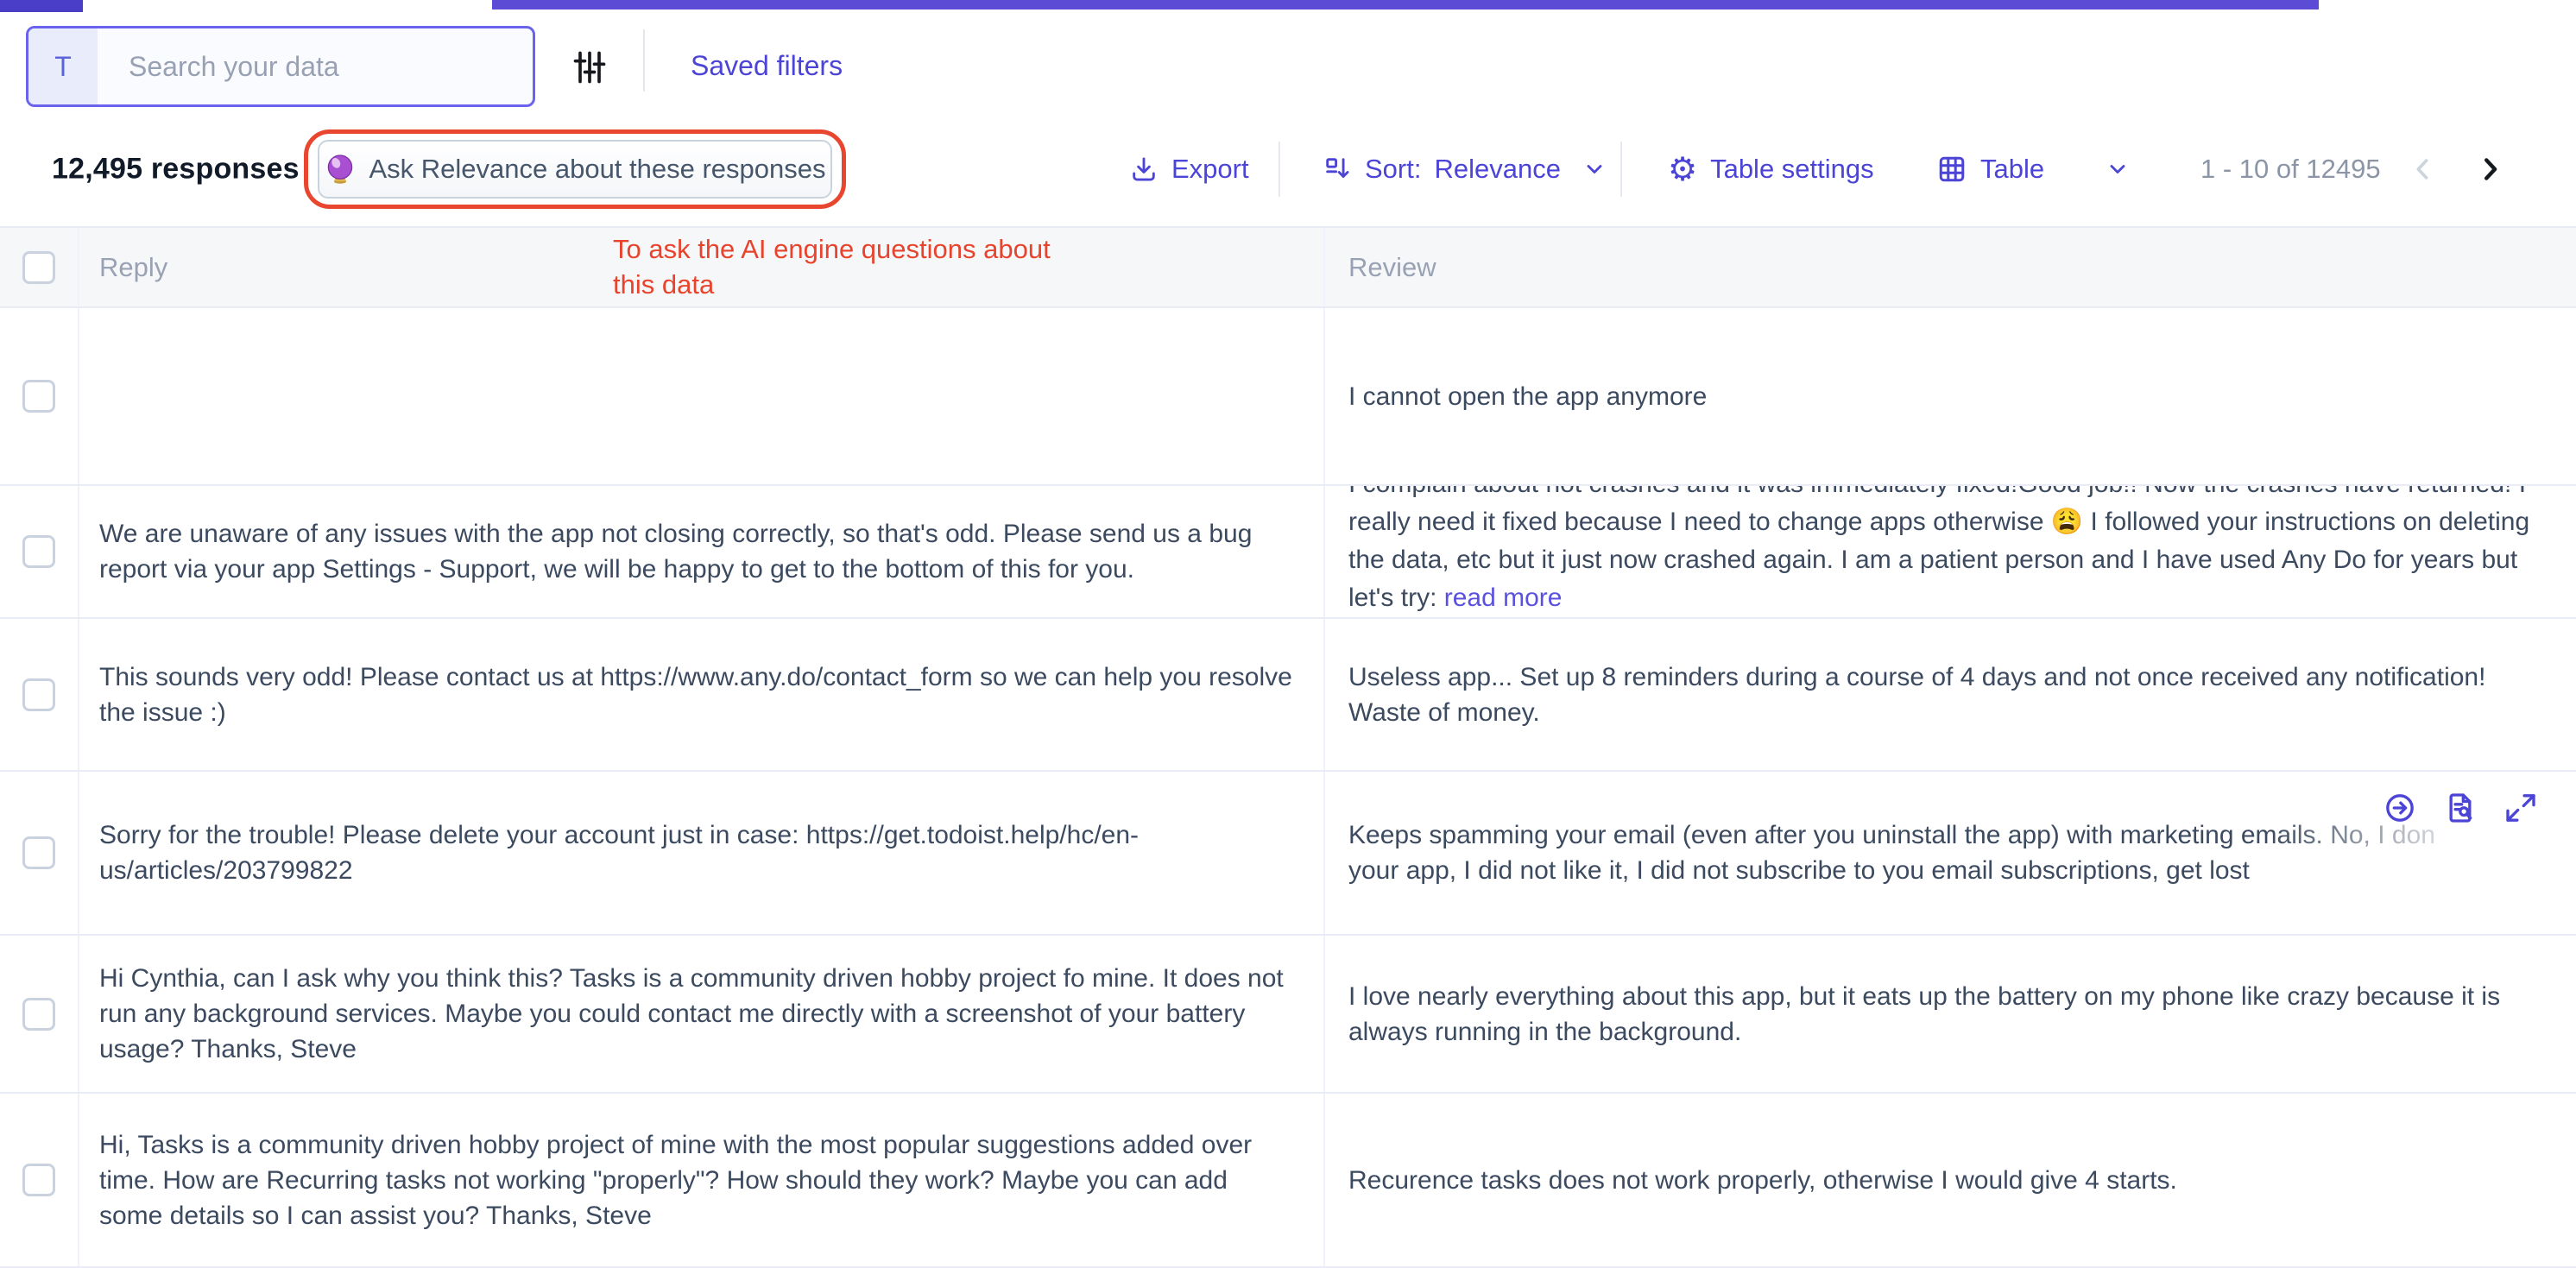  Describe the element at coordinates (832, 249) in the screenshot. I see `annotation-line1: To ask the AI engine questions about` at that location.